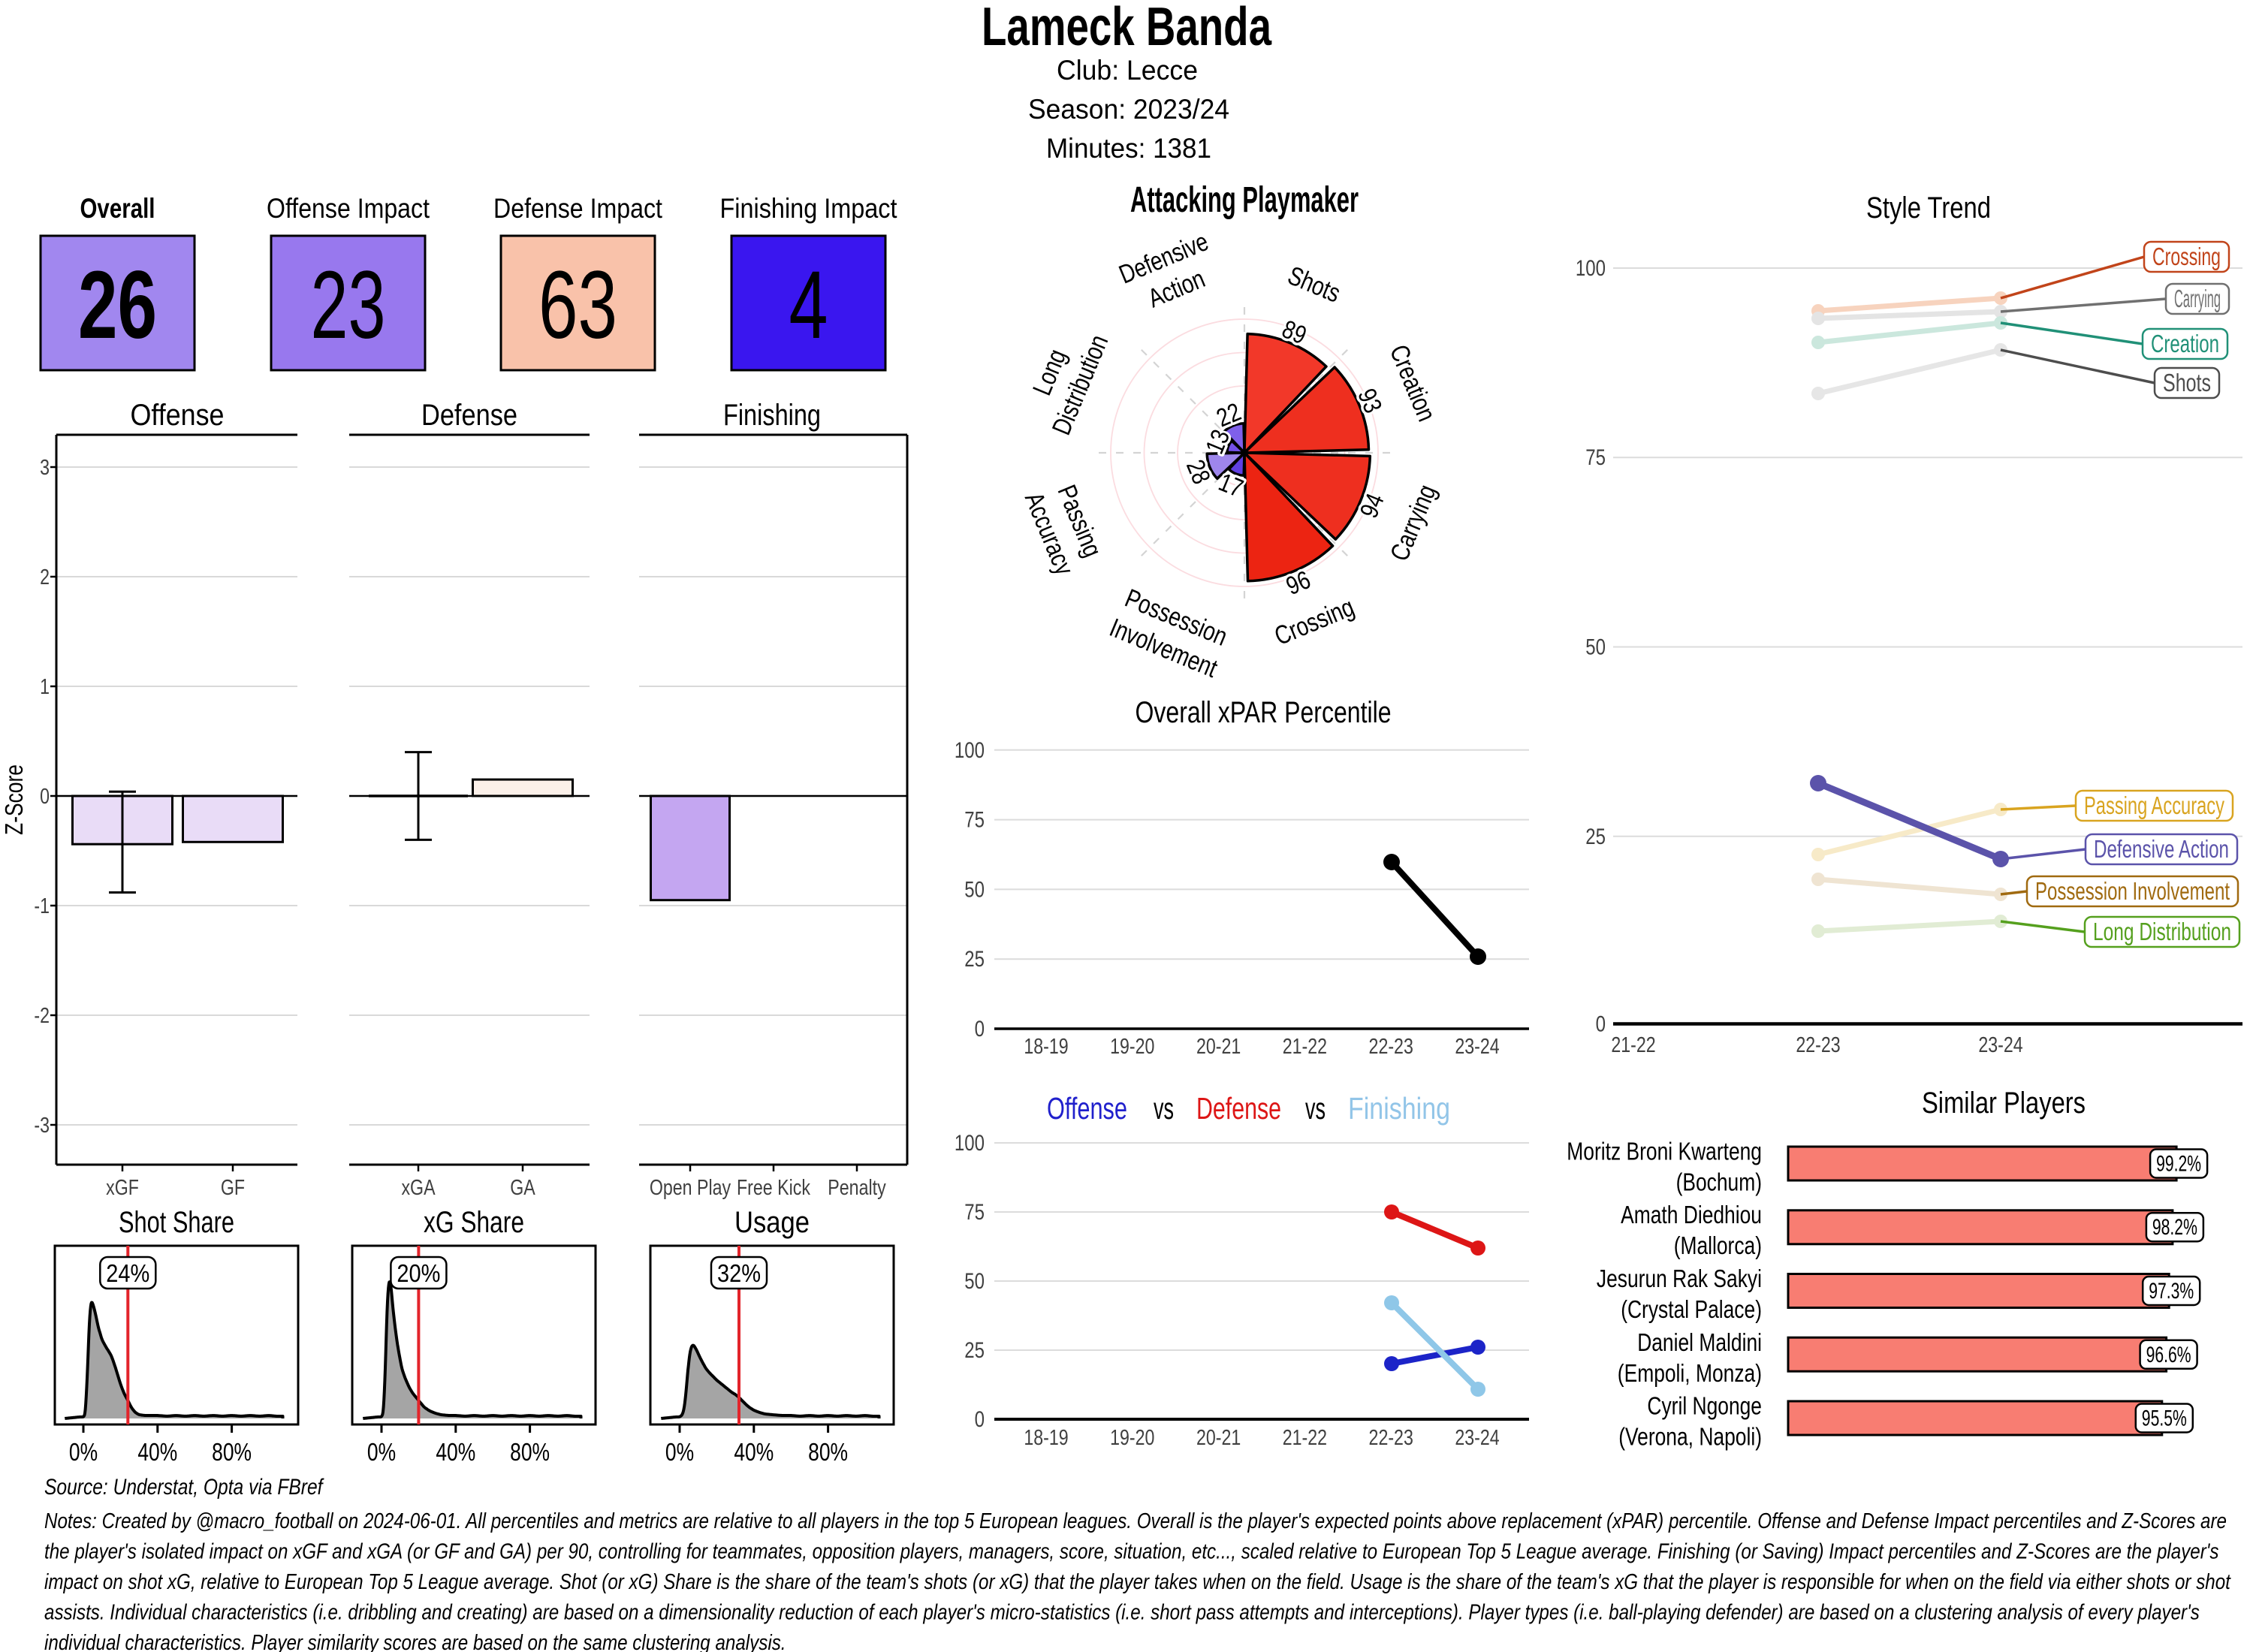 The width and height of the screenshot is (2253, 1652). Describe the element at coordinates (772, 1222) in the screenshot. I see `svg-text: Usage` at that location.